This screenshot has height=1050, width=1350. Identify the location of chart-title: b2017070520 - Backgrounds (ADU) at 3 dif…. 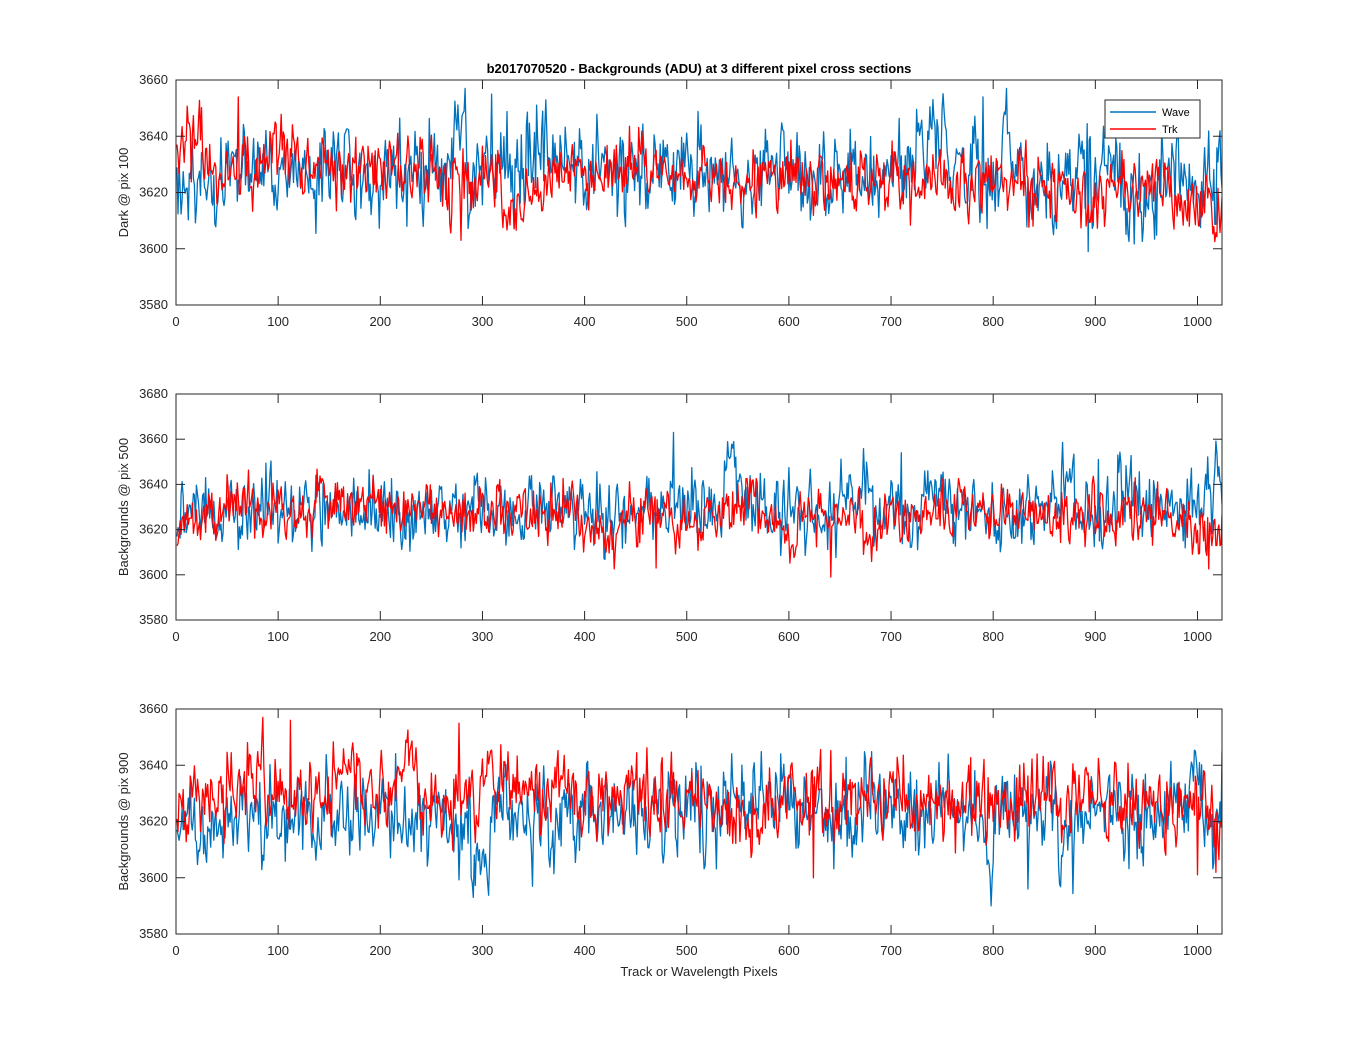
(699, 68).